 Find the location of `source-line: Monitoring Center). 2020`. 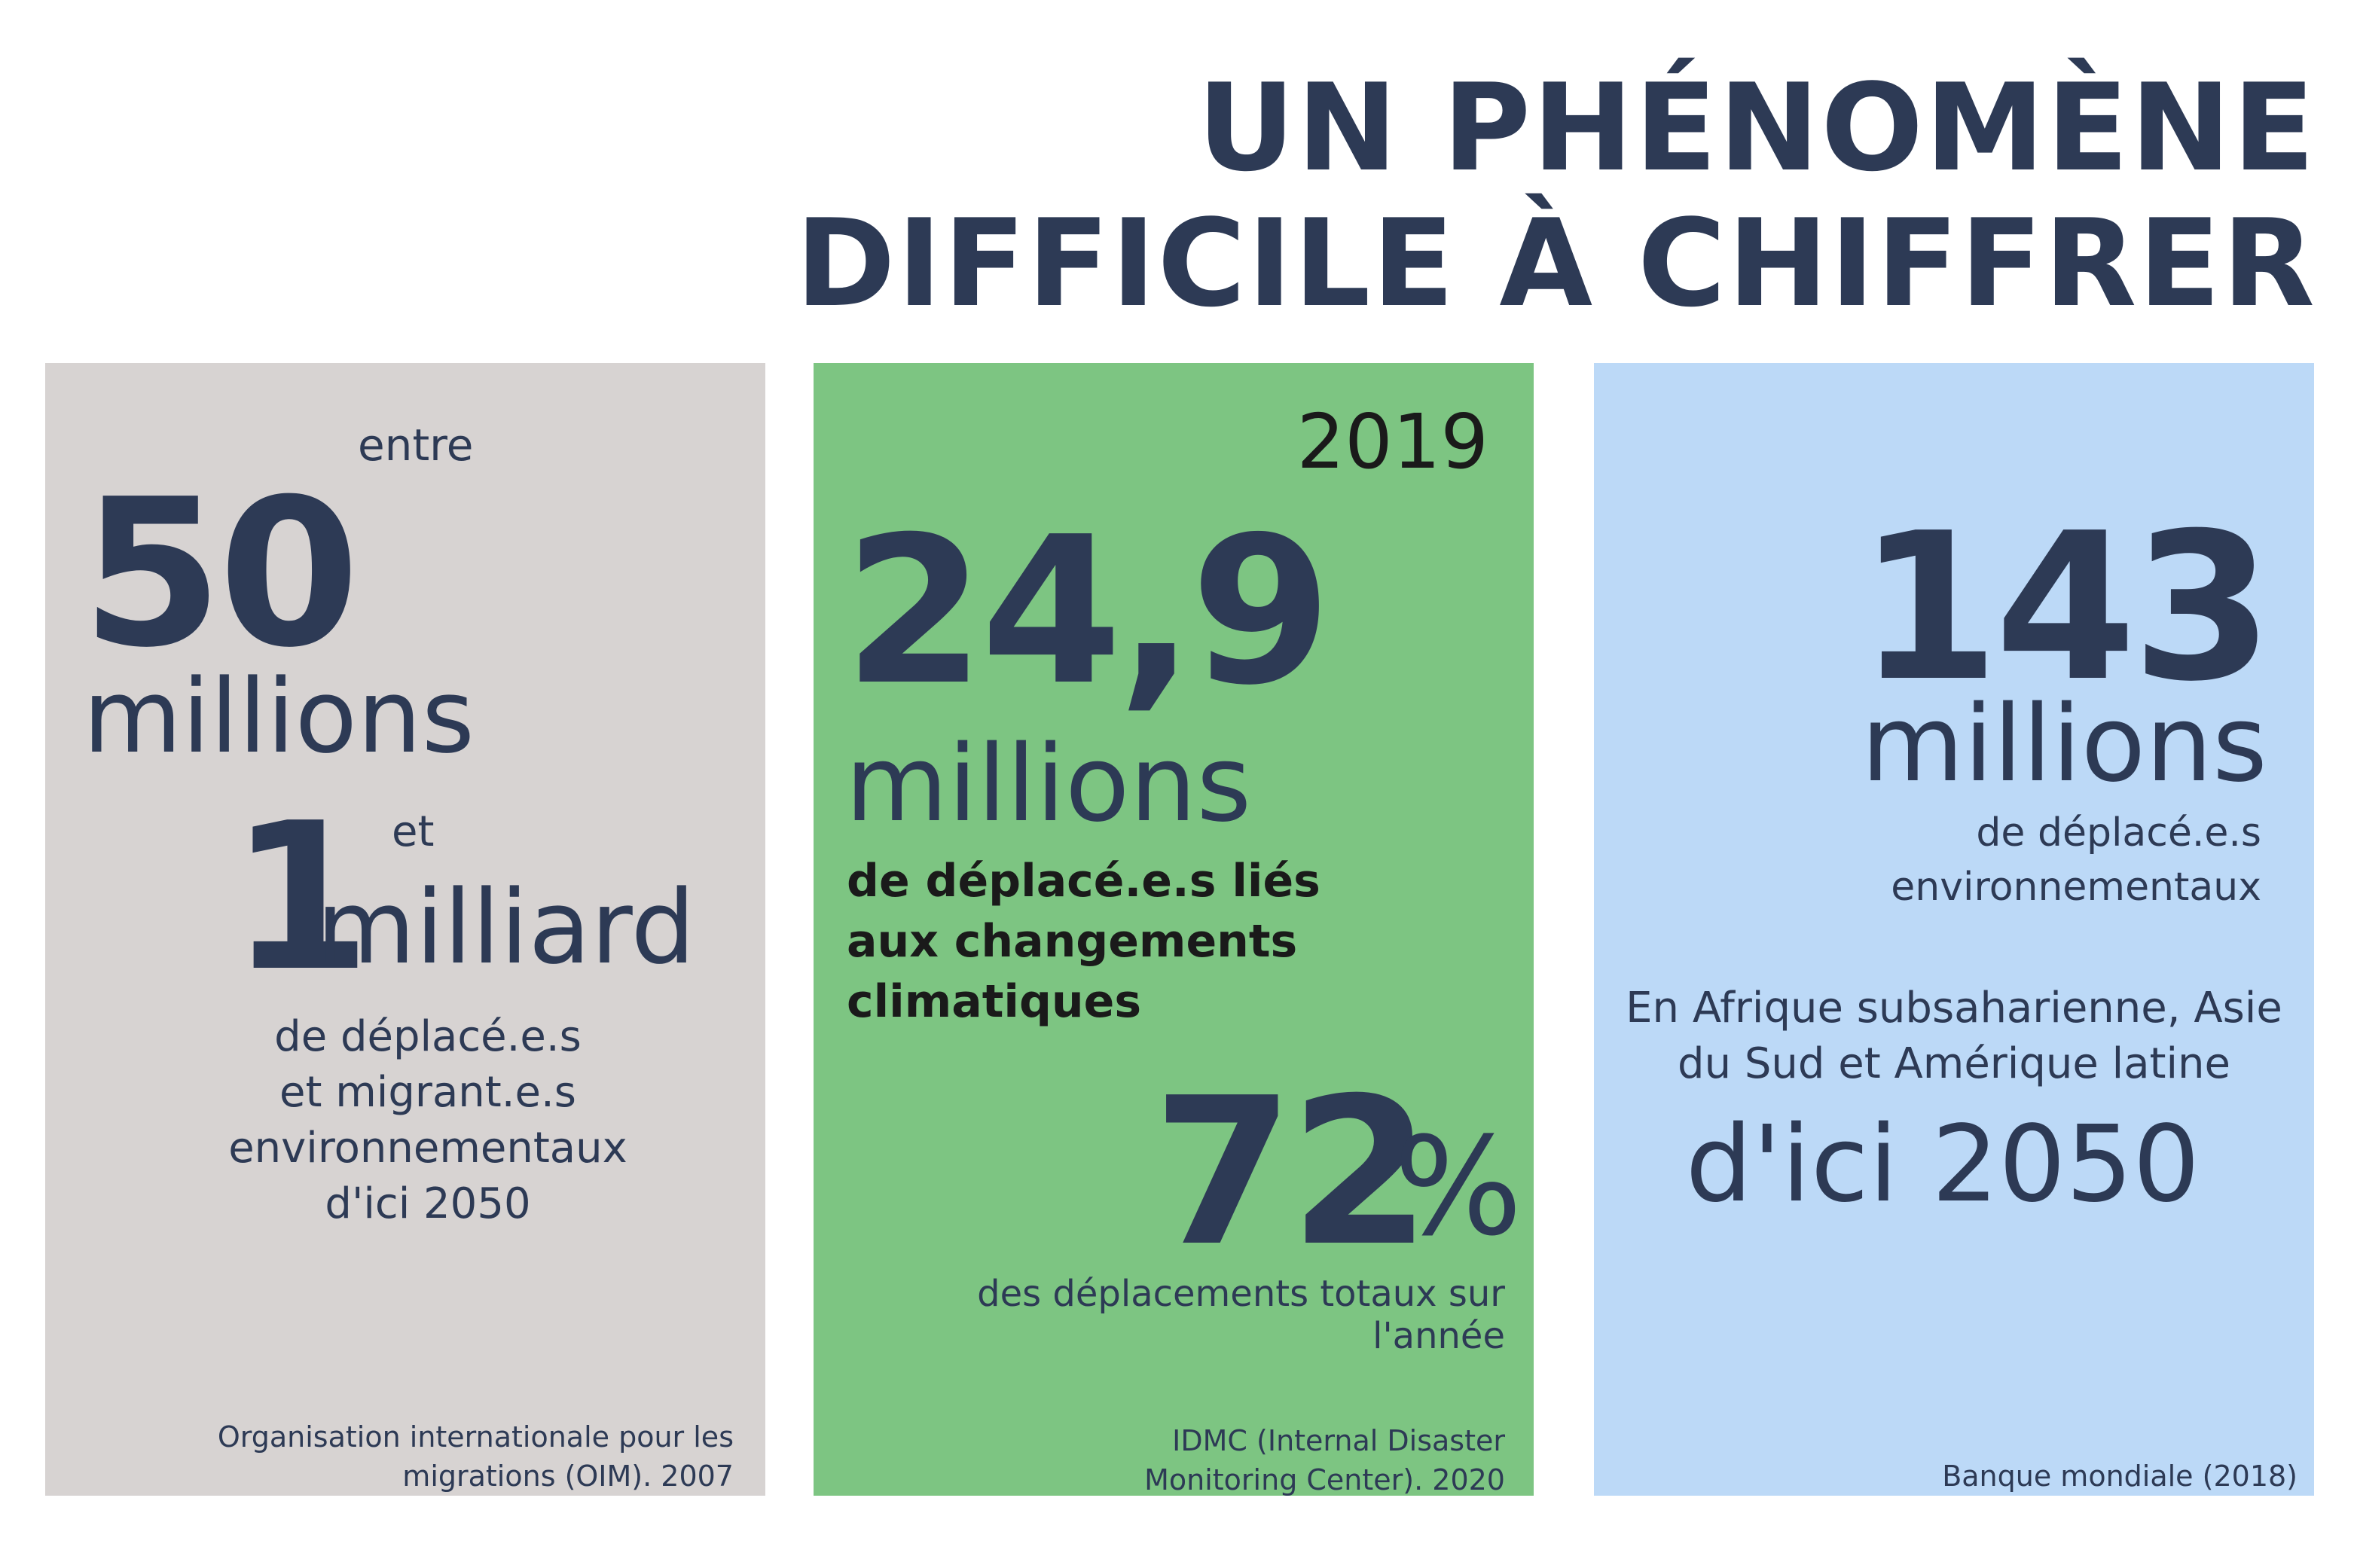

source-line: Monitoring Center). 2020 is located at coordinates (1324, 1479).